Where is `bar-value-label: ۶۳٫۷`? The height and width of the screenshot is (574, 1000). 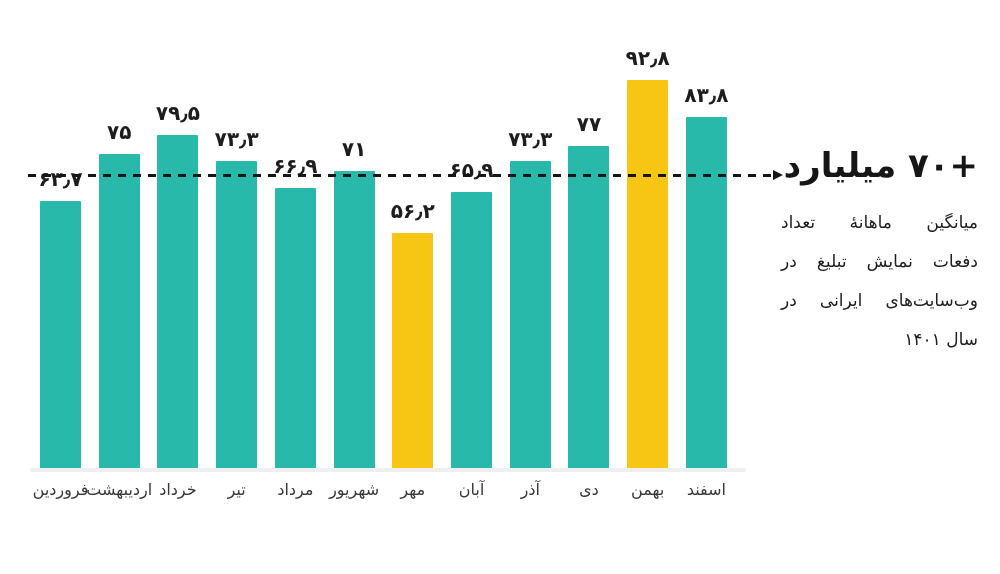
bar-value-label: ۶۳٫۷ is located at coordinates (60, 179).